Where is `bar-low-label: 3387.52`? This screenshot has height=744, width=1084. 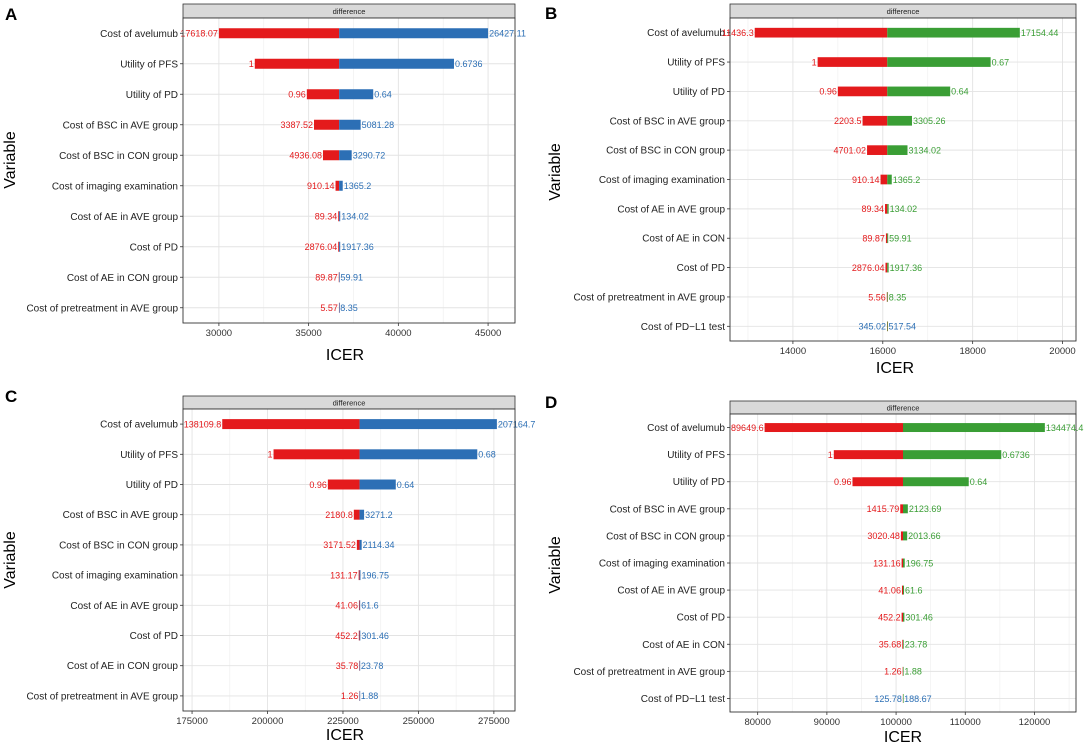
bar-low-label: 3387.52 is located at coordinates (296, 125).